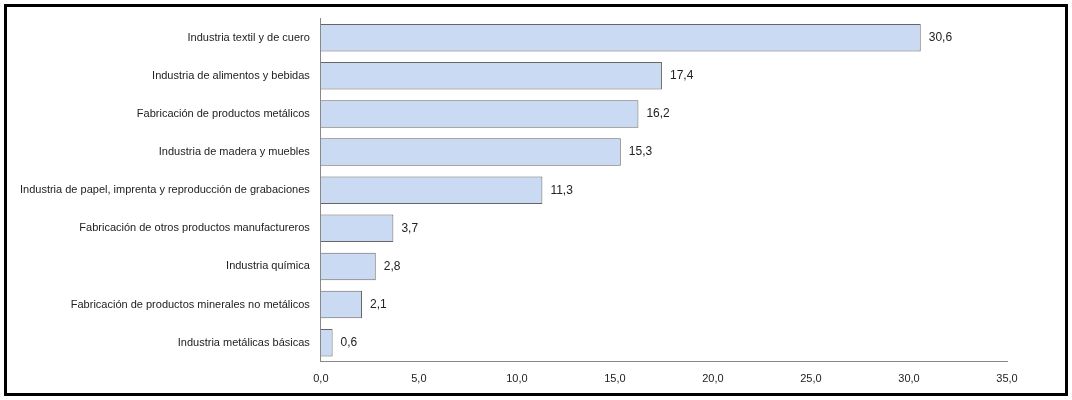 The width and height of the screenshot is (1072, 400). I want to click on x-tick-label: 25,0, so click(811, 378).